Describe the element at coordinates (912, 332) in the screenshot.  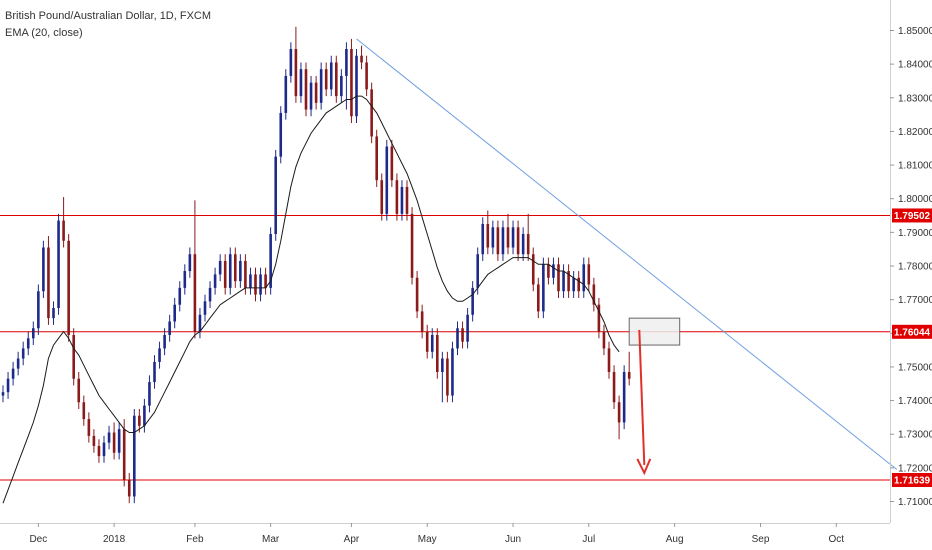
I see `level-label: 1.76044` at that location.